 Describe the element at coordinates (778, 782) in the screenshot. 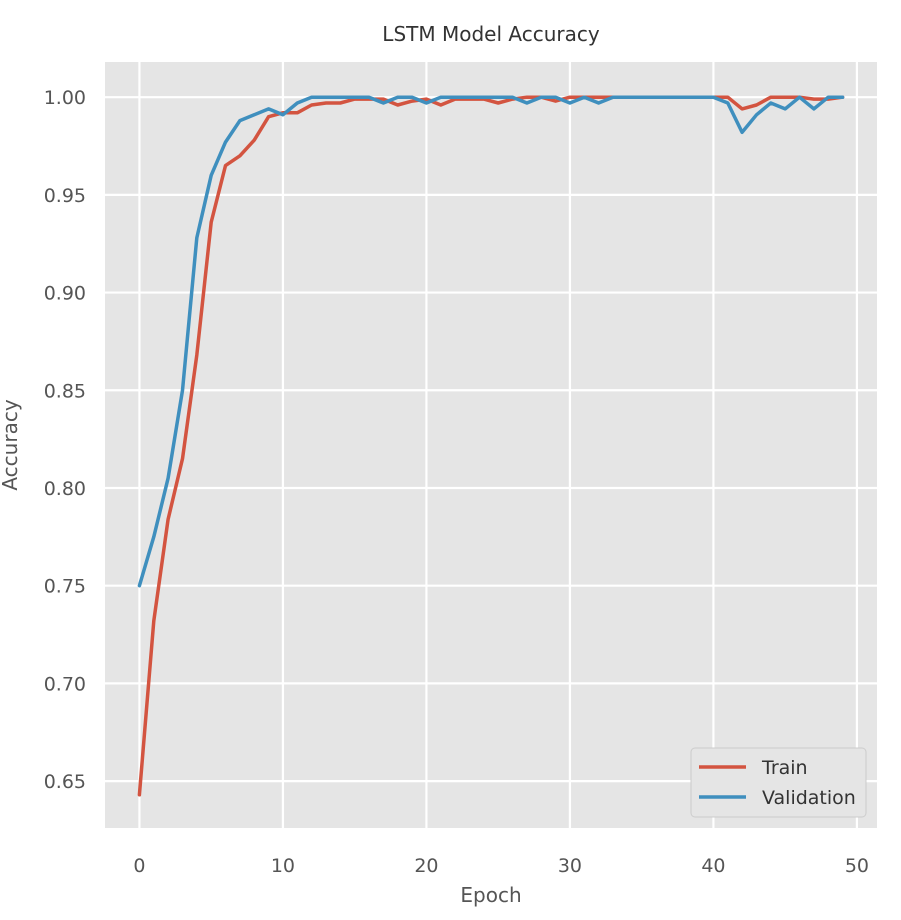

I see `legend: Train Validation` at that location.